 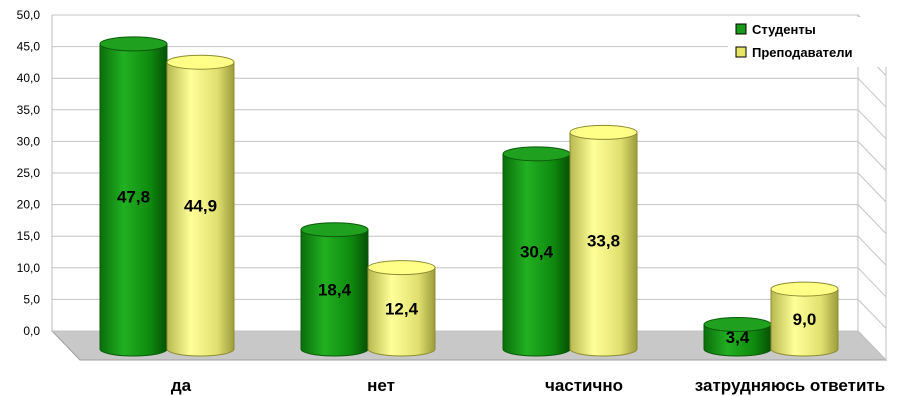 I want to click on data-label: 12,4, so click(x=402, y=308).